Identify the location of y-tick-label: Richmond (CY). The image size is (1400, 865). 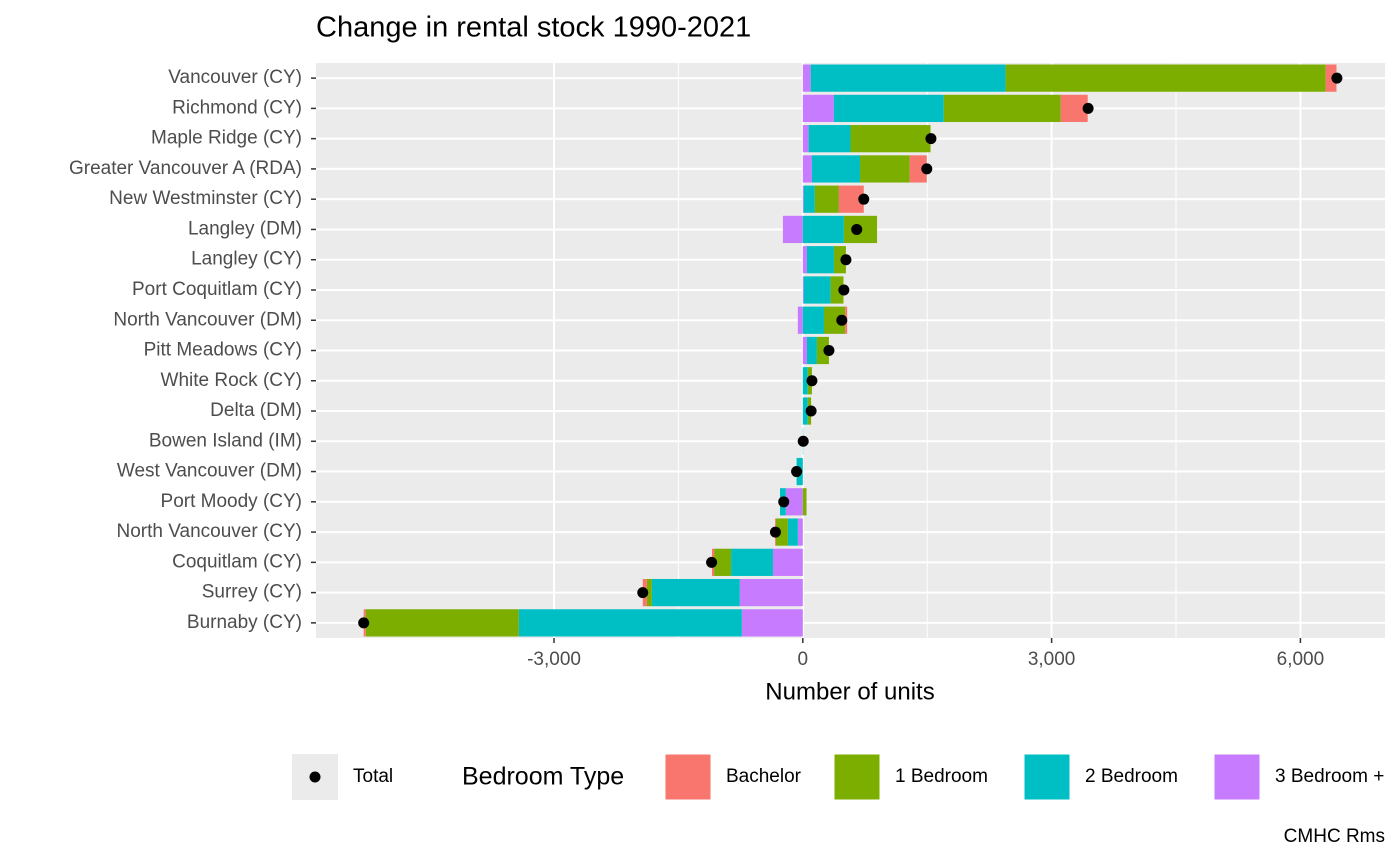
(237, 107).